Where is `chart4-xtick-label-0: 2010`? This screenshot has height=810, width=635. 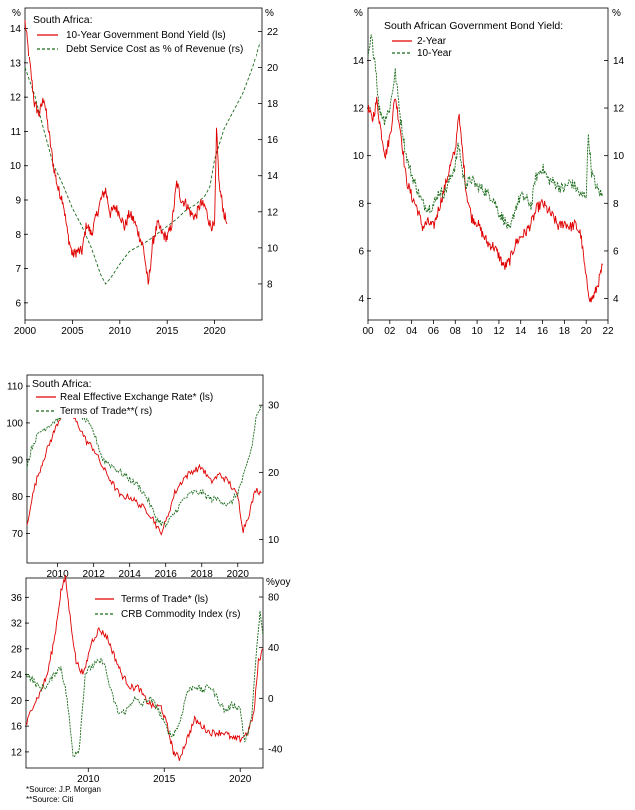 chart4-xtick-label-0: 2010 is located at coordinates (88, 779).